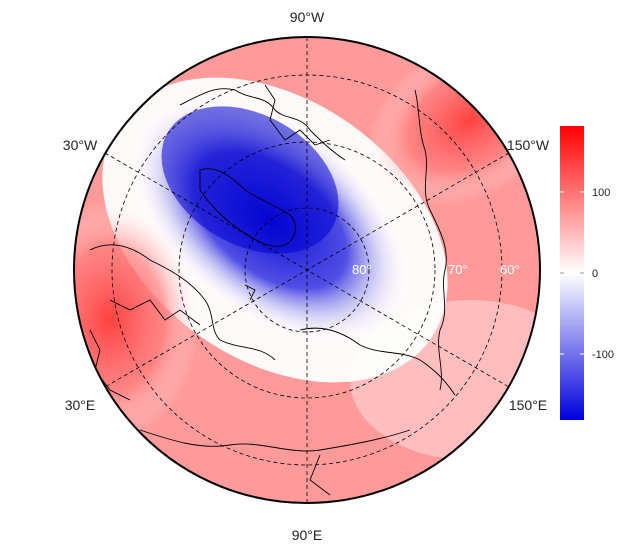 The image size is (625, 552). What do you see at coordinates (307, 535) in the screenshot?
I see `lon-label-90e: 90°E` at bounding box center [307, 535].